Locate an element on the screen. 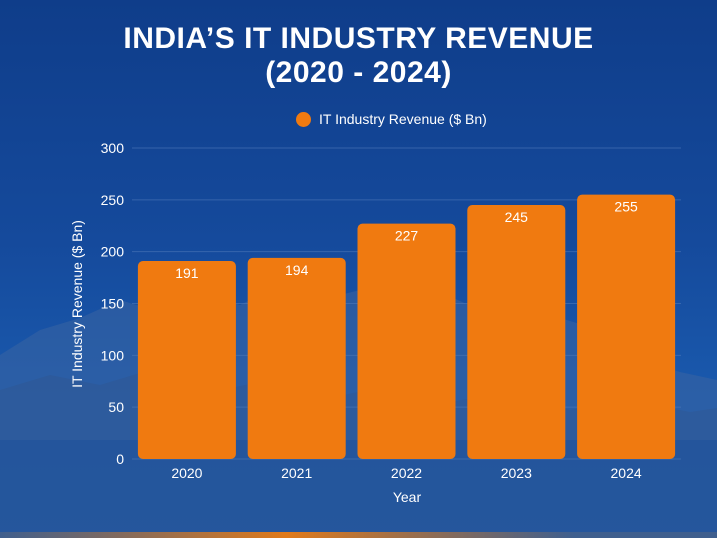 Image resolution: width=717 pixels, height=538 pixels. y-tick-label: 200 is located at coordinates (113, 252).